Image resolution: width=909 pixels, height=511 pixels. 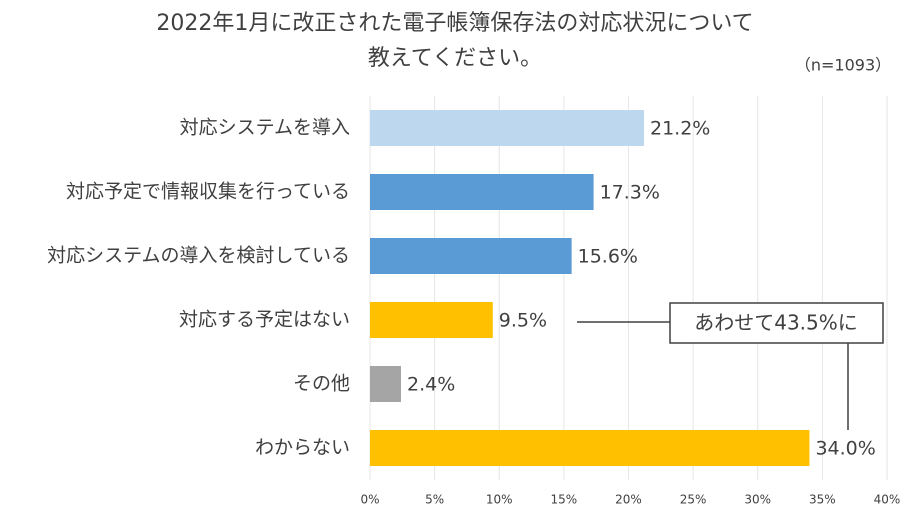 What do you see at coordinates (523, 321) in the screenshot?
I see `value-label: 9.5%` at bounding box center [523, 321].